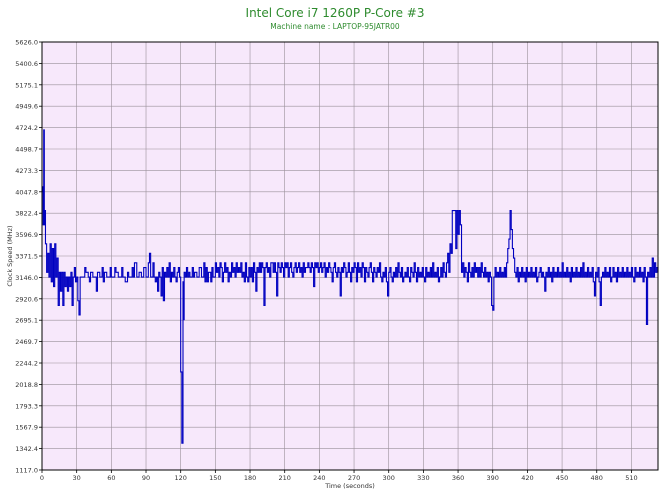 This screenshot has height=502, width=670. What do you see at coordinates (215, 478) in the screenshot?
I see `x-tick-label: 150` at bounding box center [215, 478].